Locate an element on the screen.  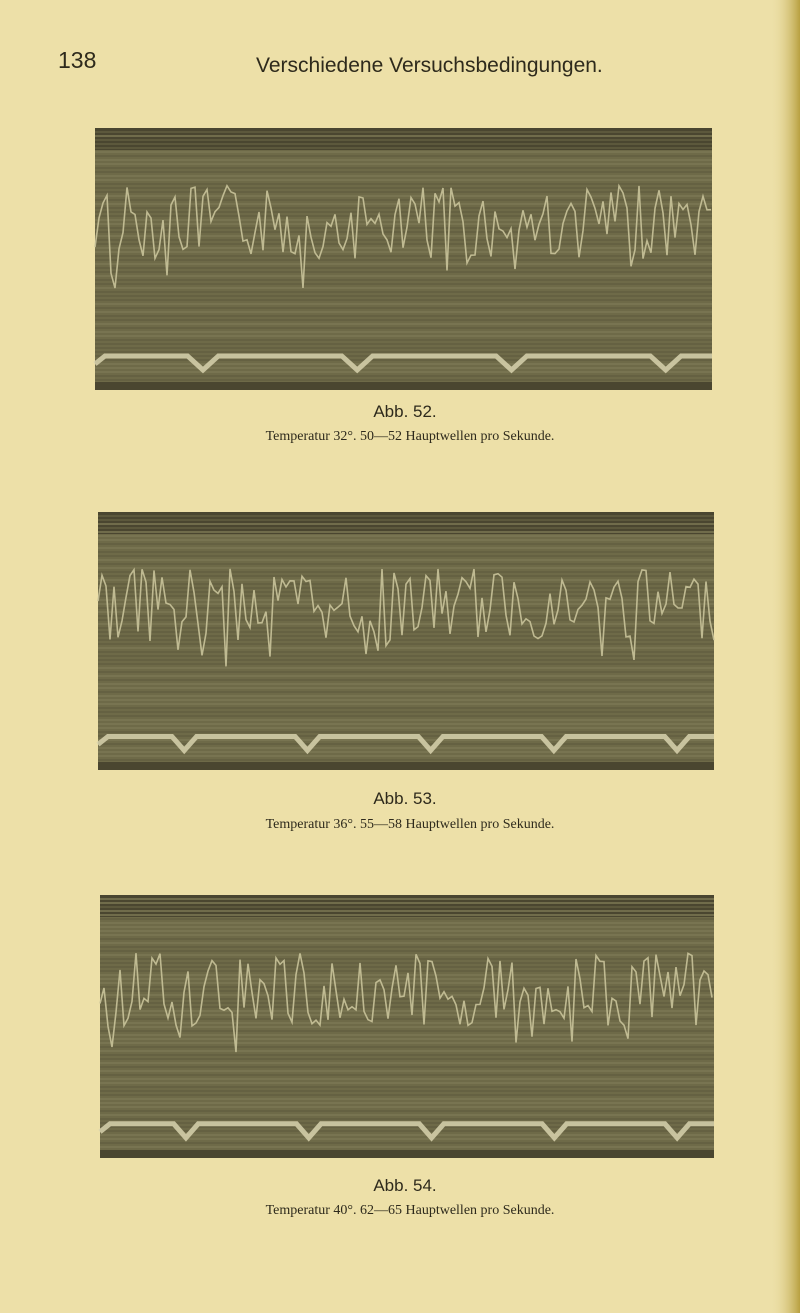
page-edge is located at coordinates (785, 656).